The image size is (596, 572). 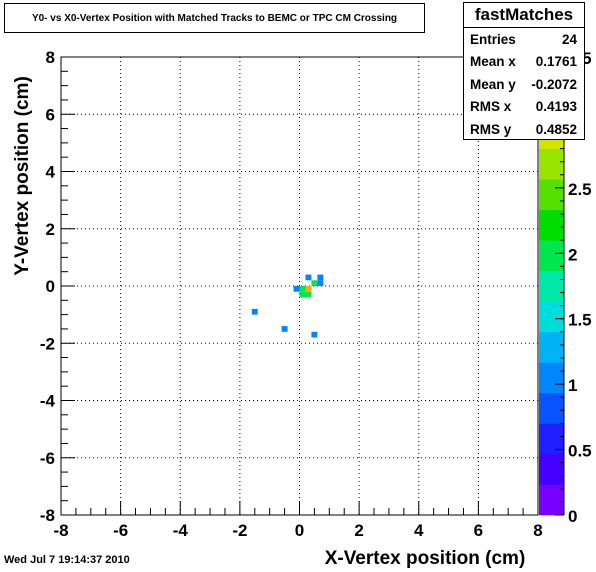 I want to click on x-tick-label: -8, so click(x=60, y=530).